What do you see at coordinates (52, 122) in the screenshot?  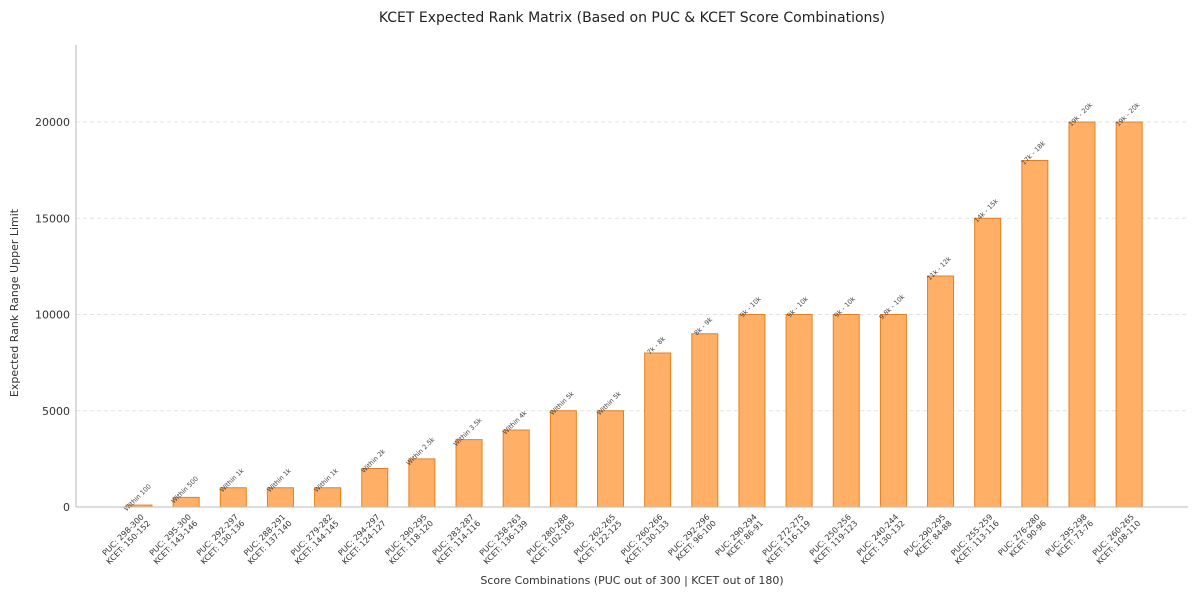 I see `y-tick-label: 20000` at bounding box center [52, 122].